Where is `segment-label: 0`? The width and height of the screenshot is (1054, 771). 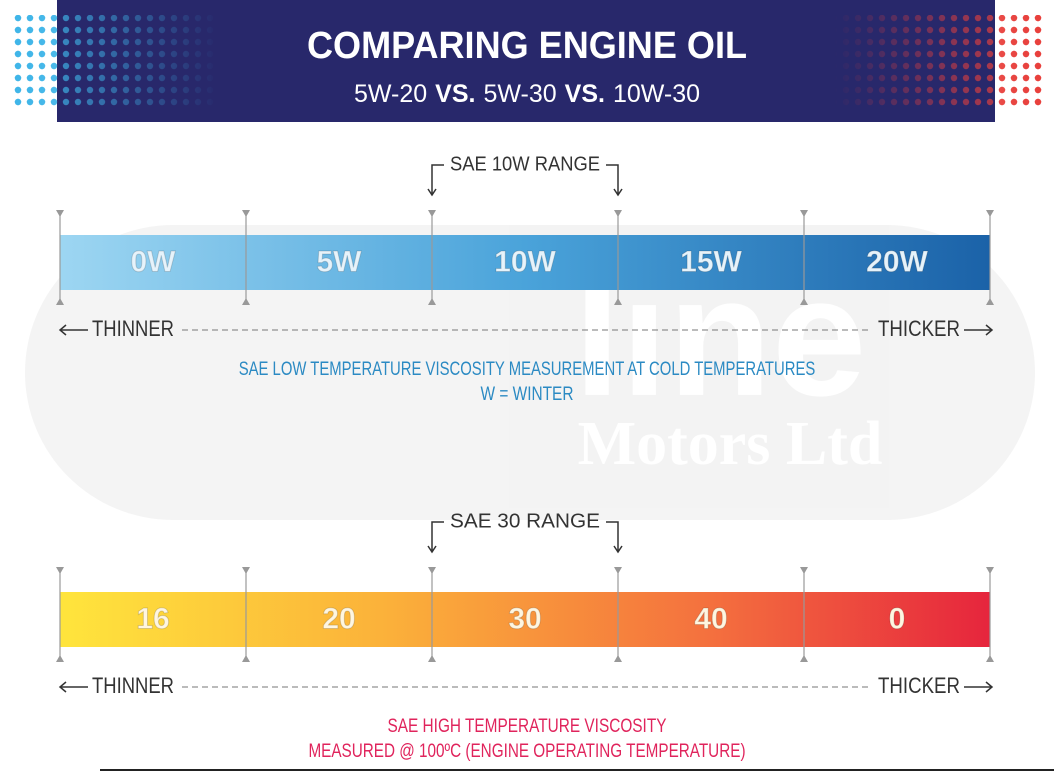
segment-label: 0 is located at coordinates (897, 618).